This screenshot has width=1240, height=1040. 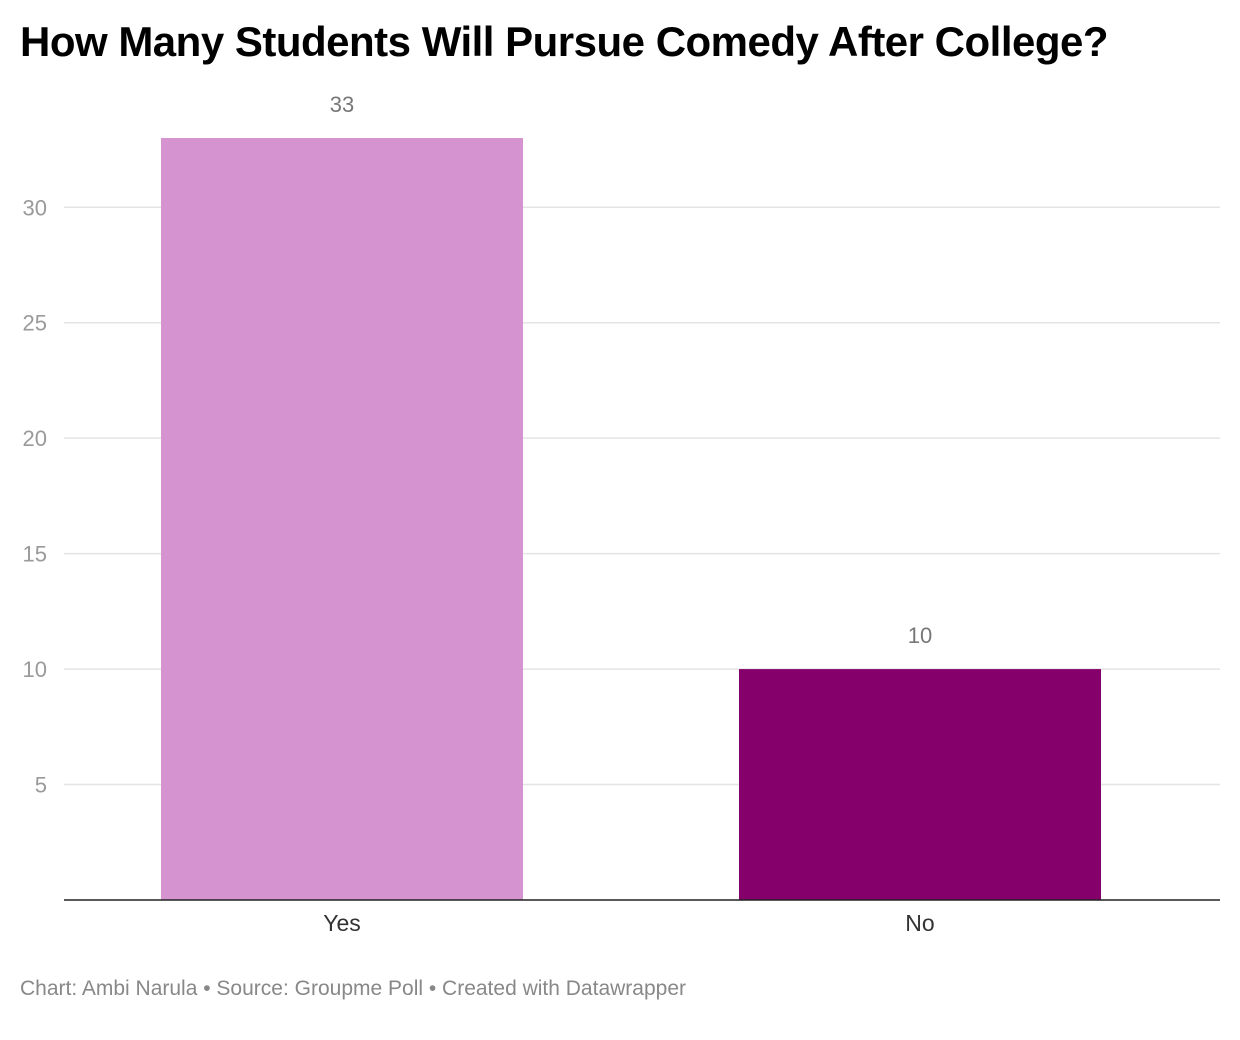 What do you see at coordinates (342, 104) in the screenshot?
I see `value-label-yes: 33` at bounding box center [342, 104].